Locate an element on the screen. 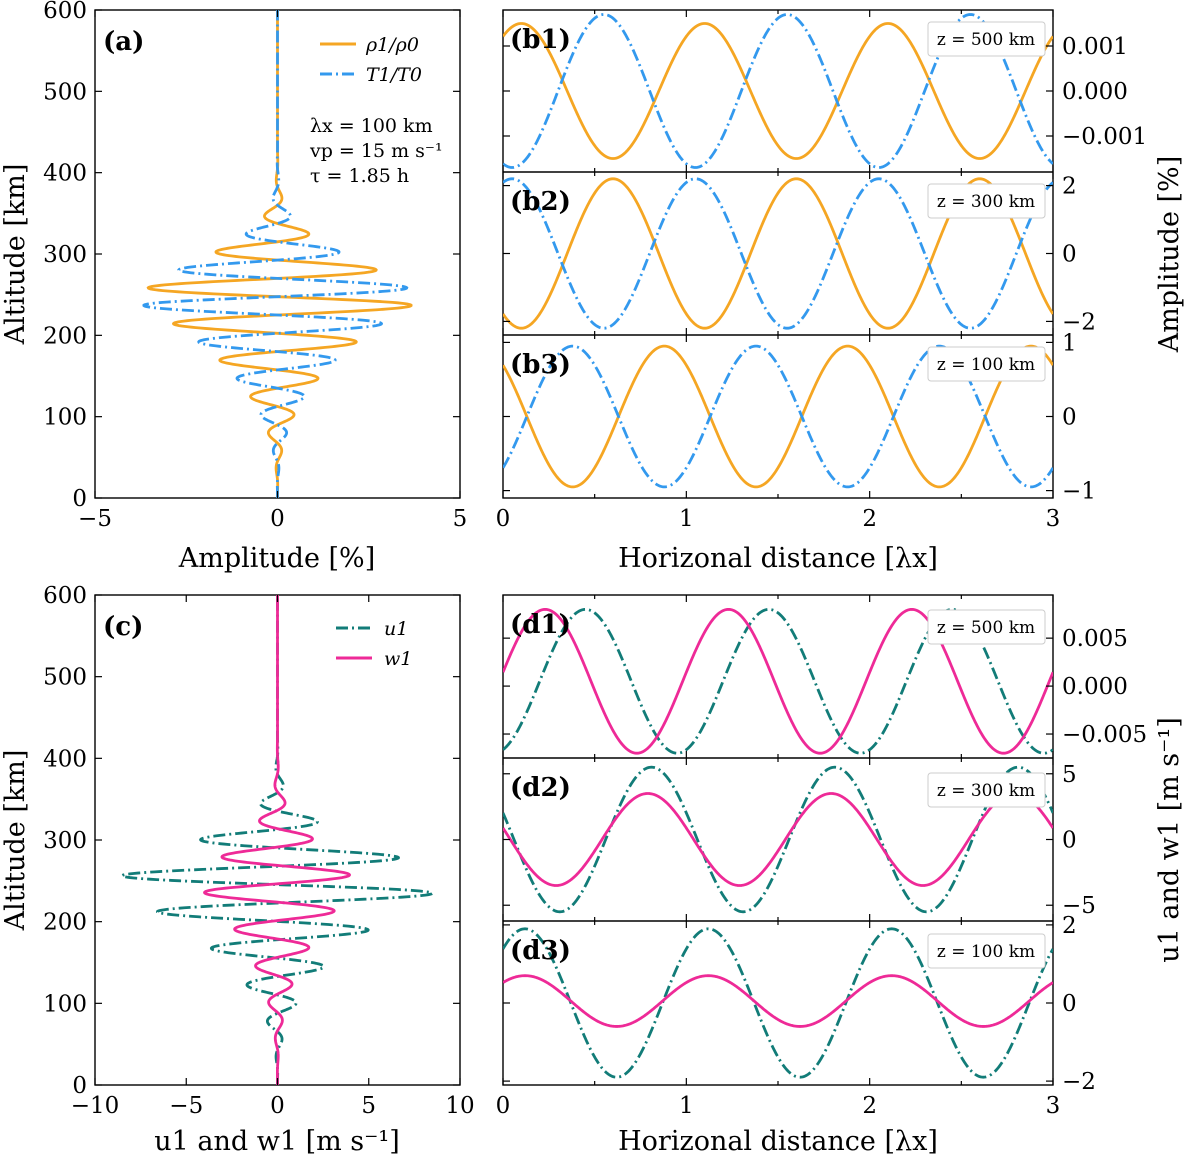  panel-b-ylabel: Amplitude [%] is located at coordinates (1169, 254).